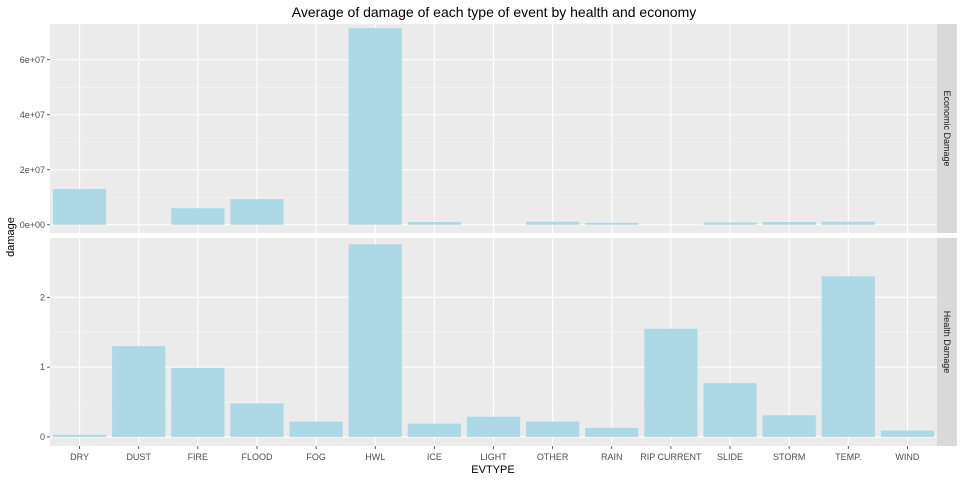 The width and height of the screenshot is (960, 480). I want to click on x-tick-label: RIP CURRENT, so click(671, 457).